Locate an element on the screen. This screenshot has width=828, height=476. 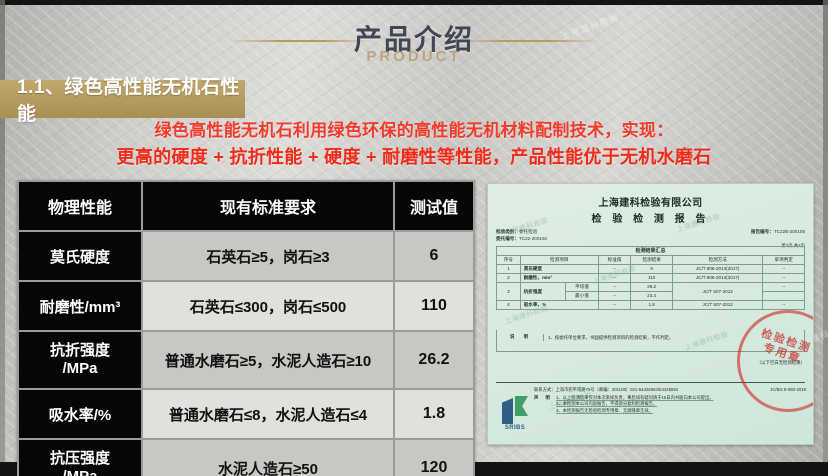
table-row: 抗折强度 /MPa 普通水磨石≥5，水泥人造石≥10 26.2 is located at coordinates (246, 360).